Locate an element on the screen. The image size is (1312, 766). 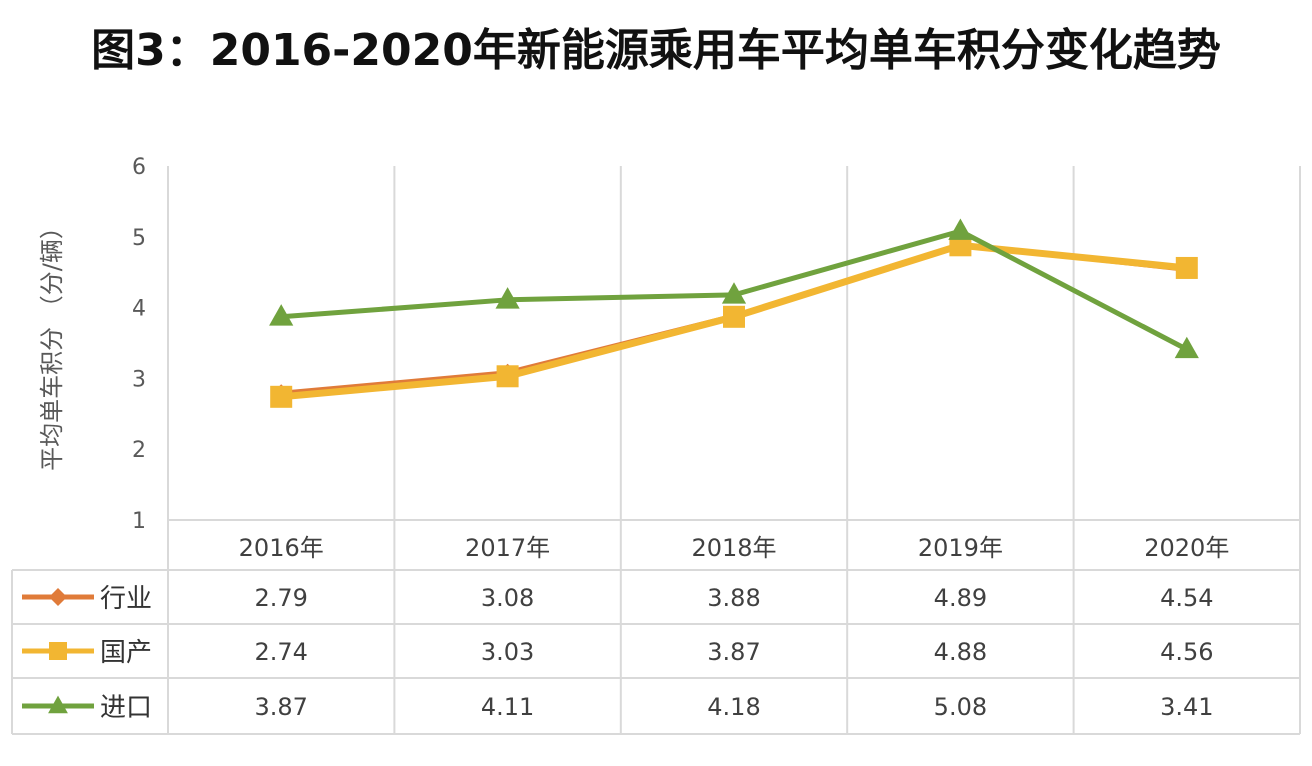
table-cell-value: 3.88 is located at coordinates (733, 598).